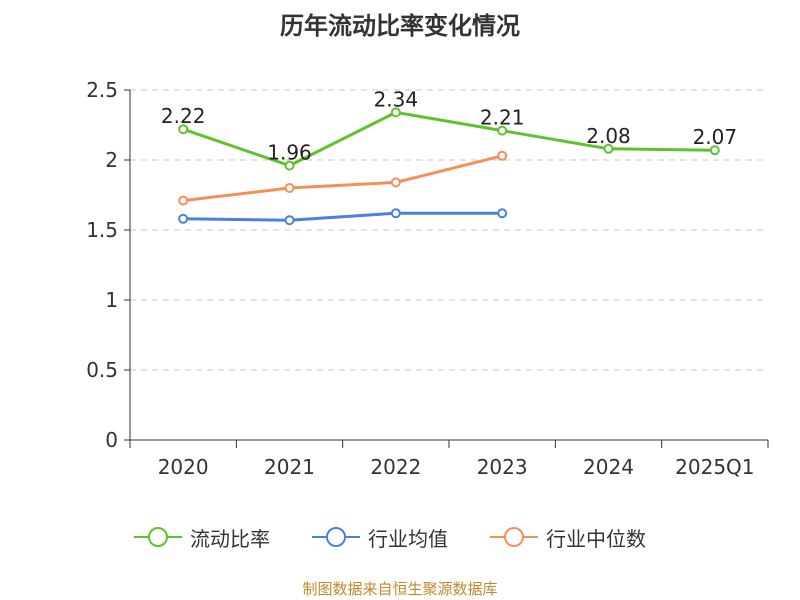 Image resolution: width=800 pixels, height=600 pixels. What do you see at coordinates (395, 467) in the screenshot?
I see `x-tick-label: 2022` at bounding box center [395, 467].